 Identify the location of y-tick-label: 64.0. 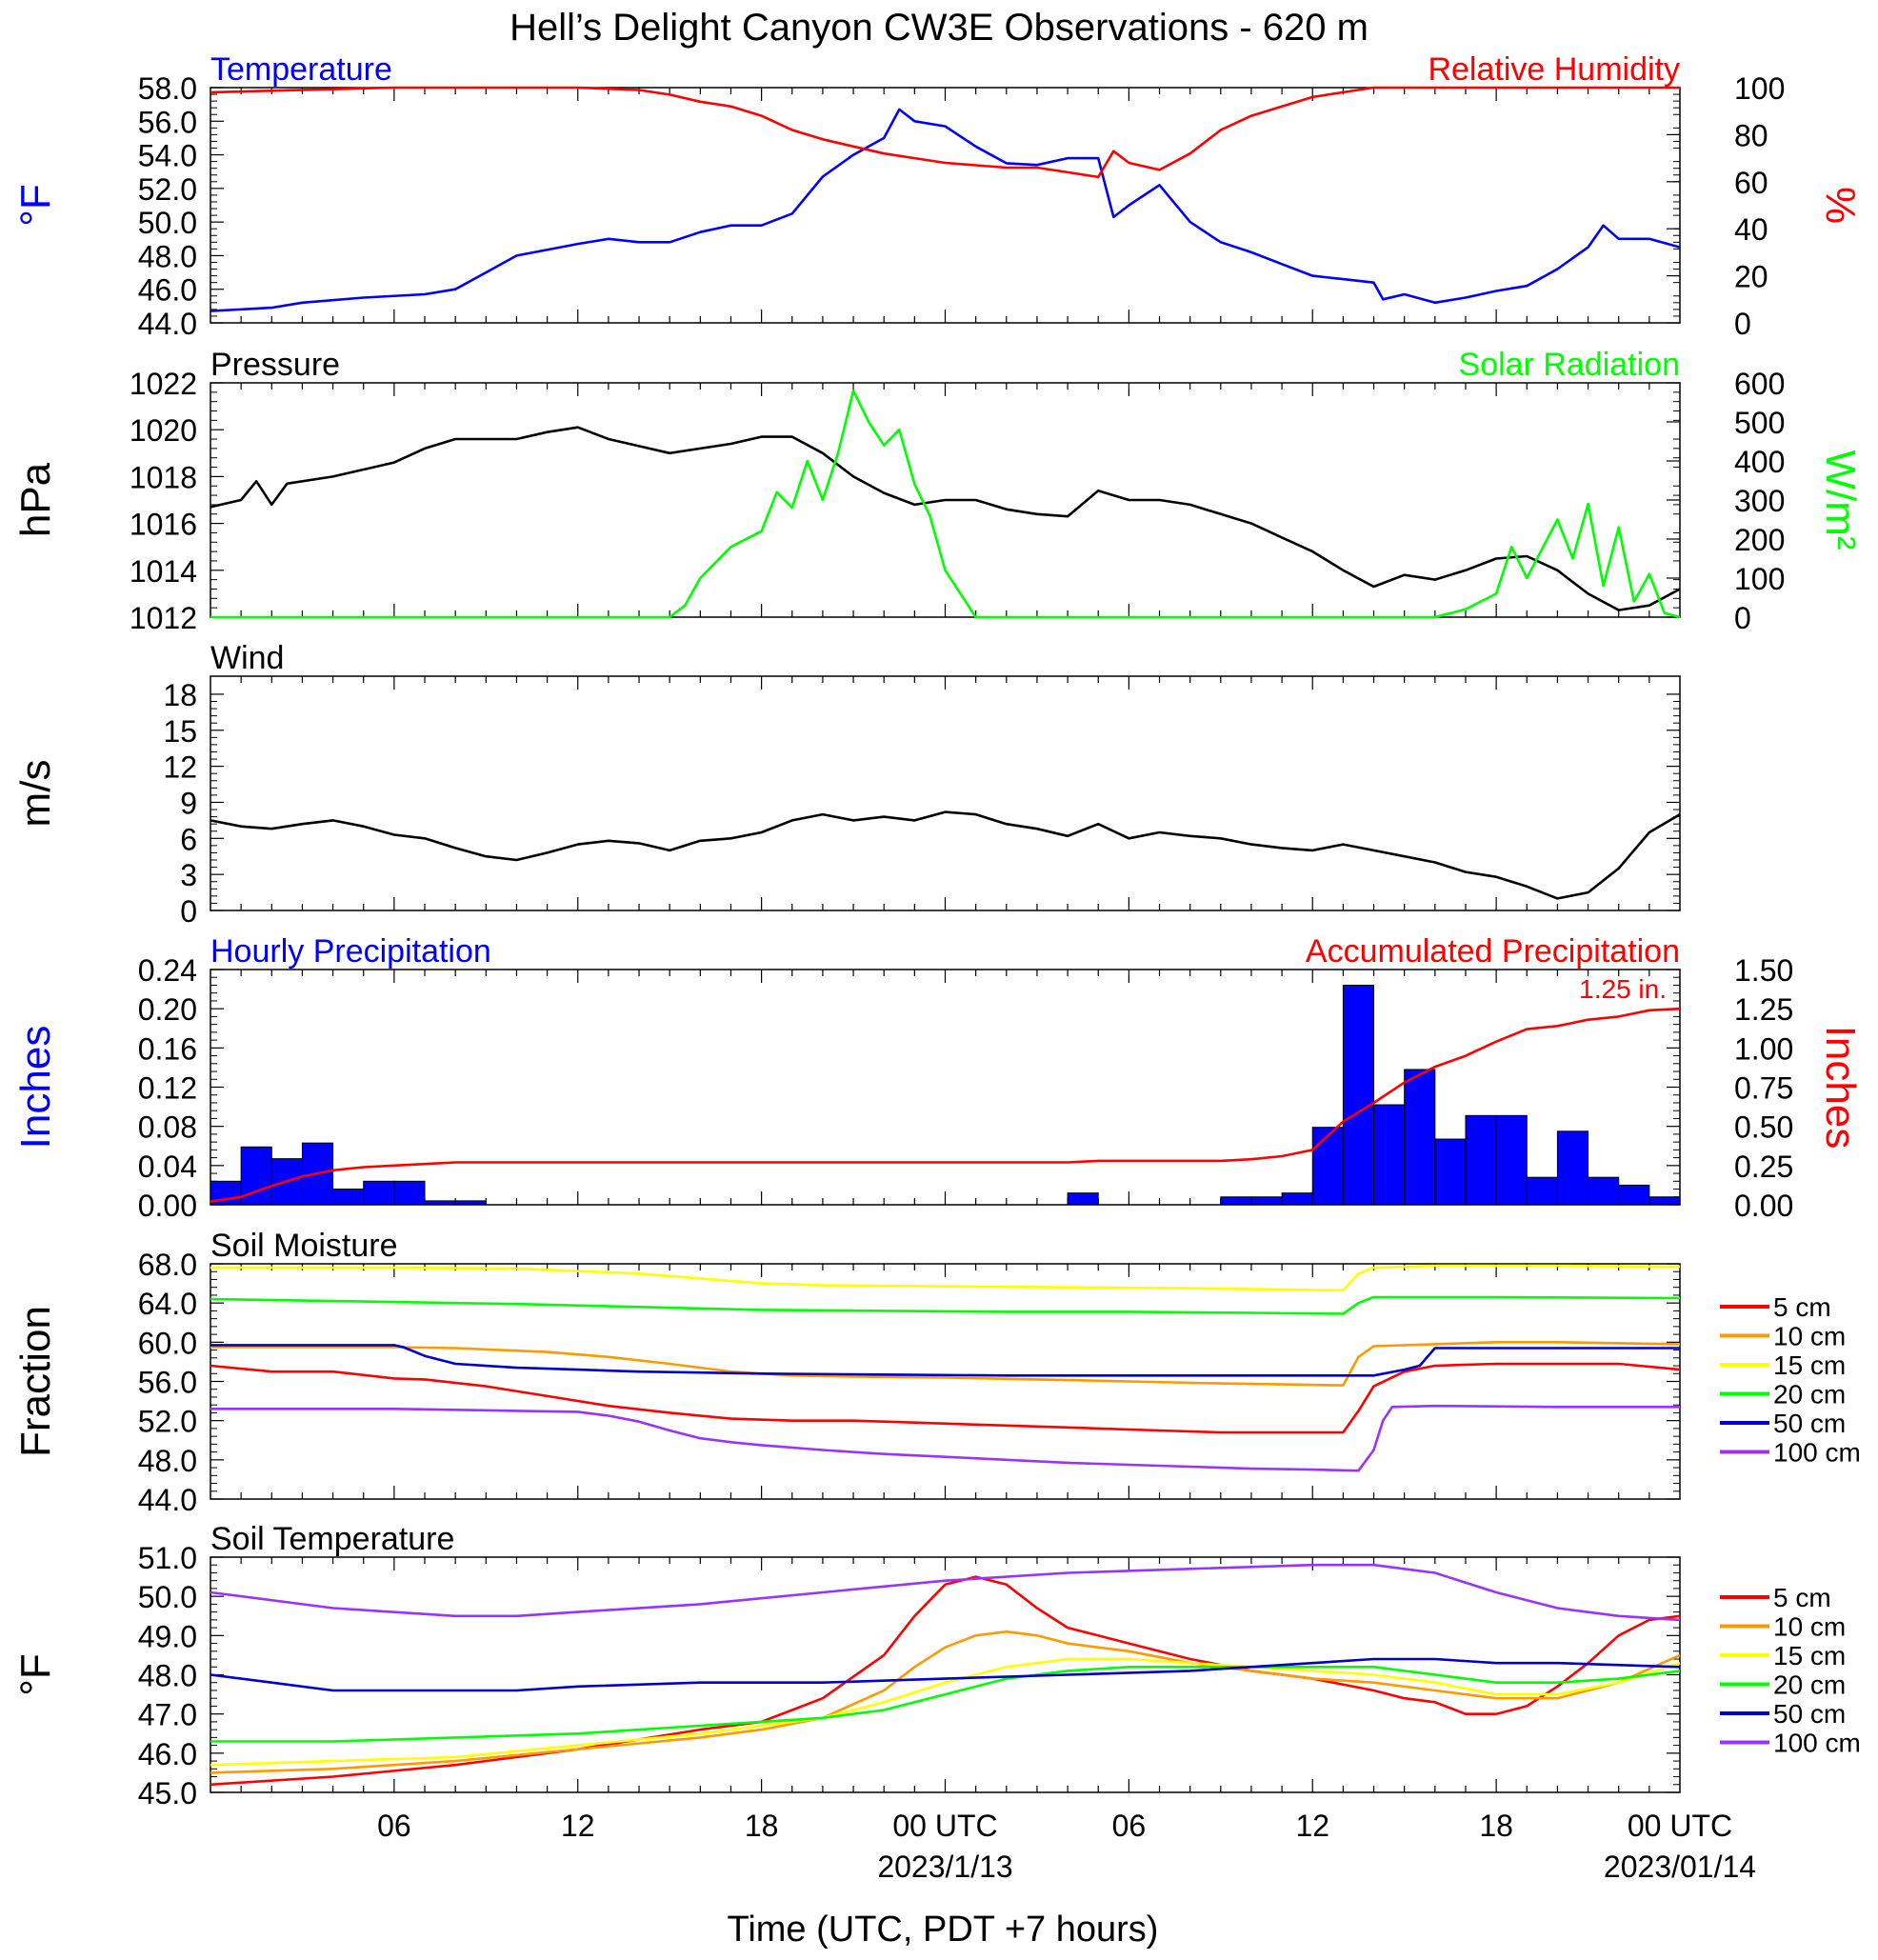
(167, 1304).